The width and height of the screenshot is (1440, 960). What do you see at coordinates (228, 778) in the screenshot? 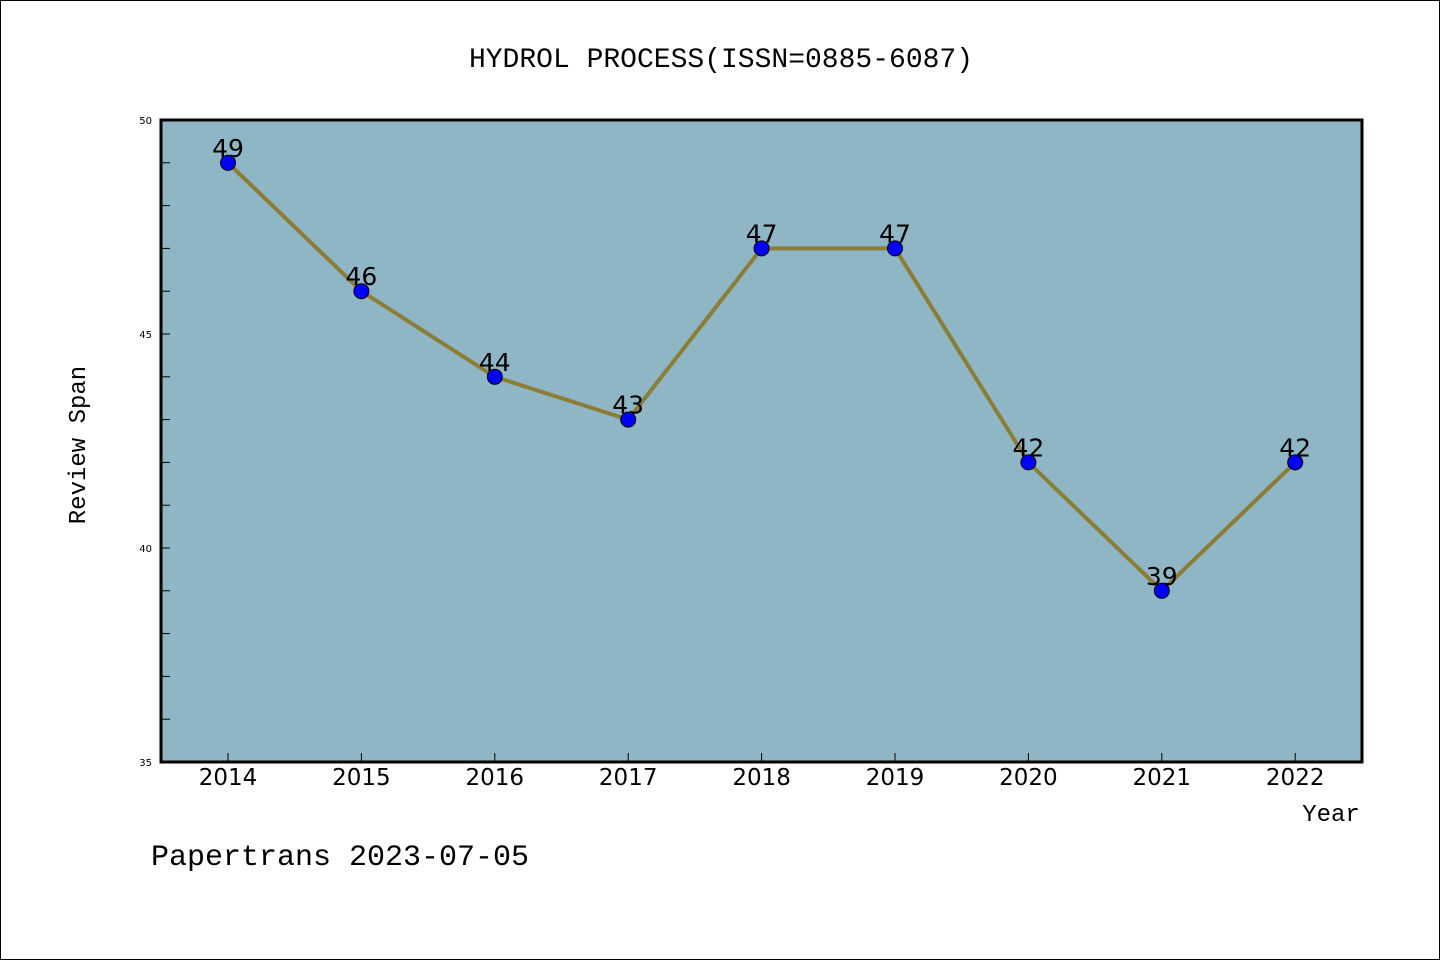
I see `x-tick-label: 2014` at bounding box center [228, 778].